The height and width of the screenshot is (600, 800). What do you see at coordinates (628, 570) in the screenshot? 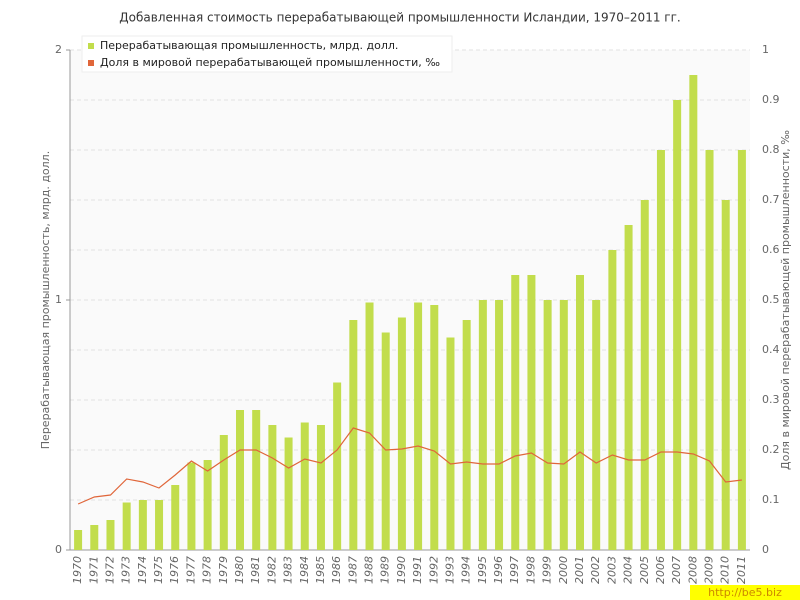
I see `x-tick-label: 2004` at bounding box center [628, 570].